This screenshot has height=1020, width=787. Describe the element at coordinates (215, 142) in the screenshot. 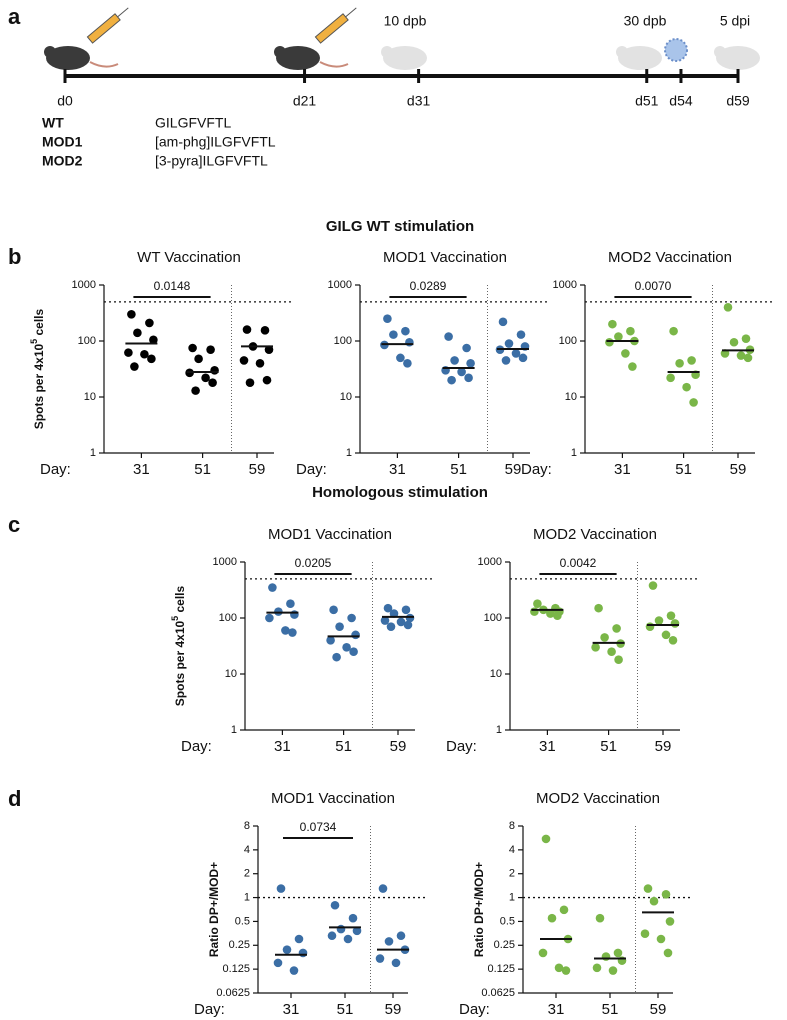

I see `peptide-sequence: [am-phg]ILGFVFTL` at that location.